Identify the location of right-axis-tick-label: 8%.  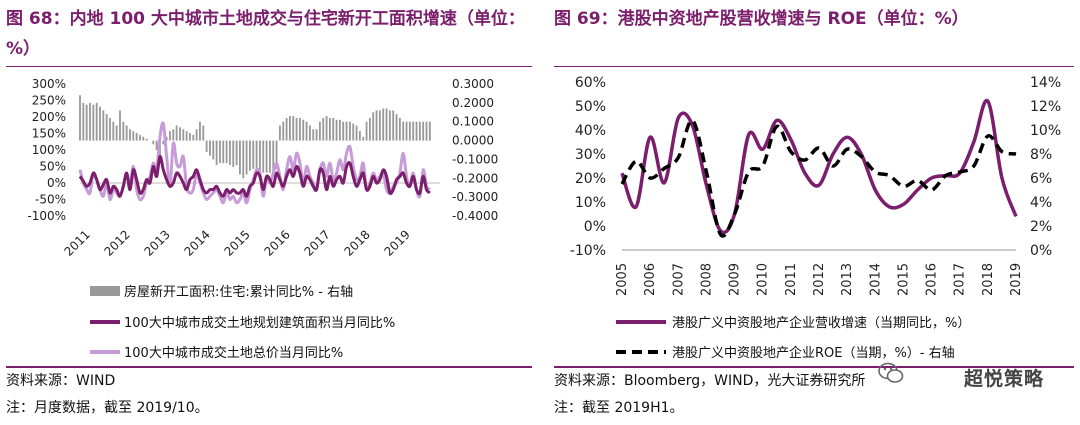
(1041, 155).